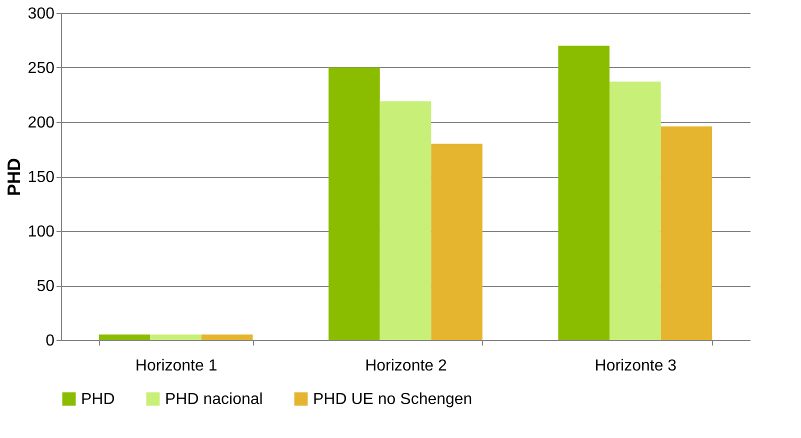 This screenshot has height=438, width=801. I want to click on x-tick-label: Horizonte 2, so click(406, 366).